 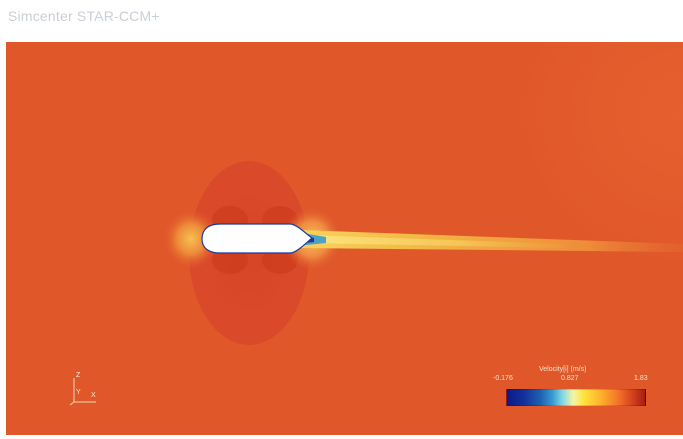 I want to click on legend-title: Velocity[i] (m/s), so click(x=563, y=369).